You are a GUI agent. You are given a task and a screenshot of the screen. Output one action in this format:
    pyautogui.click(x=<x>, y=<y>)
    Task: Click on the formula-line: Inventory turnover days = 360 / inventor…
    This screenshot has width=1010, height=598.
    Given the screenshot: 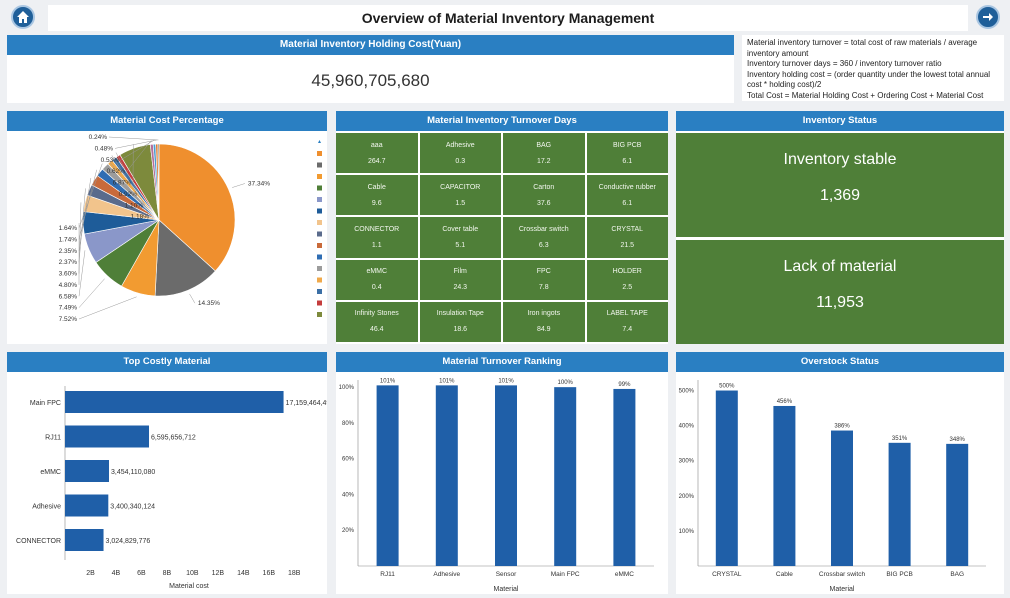 What is the action you would take?
    pyautogui.click(x=844, y=63)
    